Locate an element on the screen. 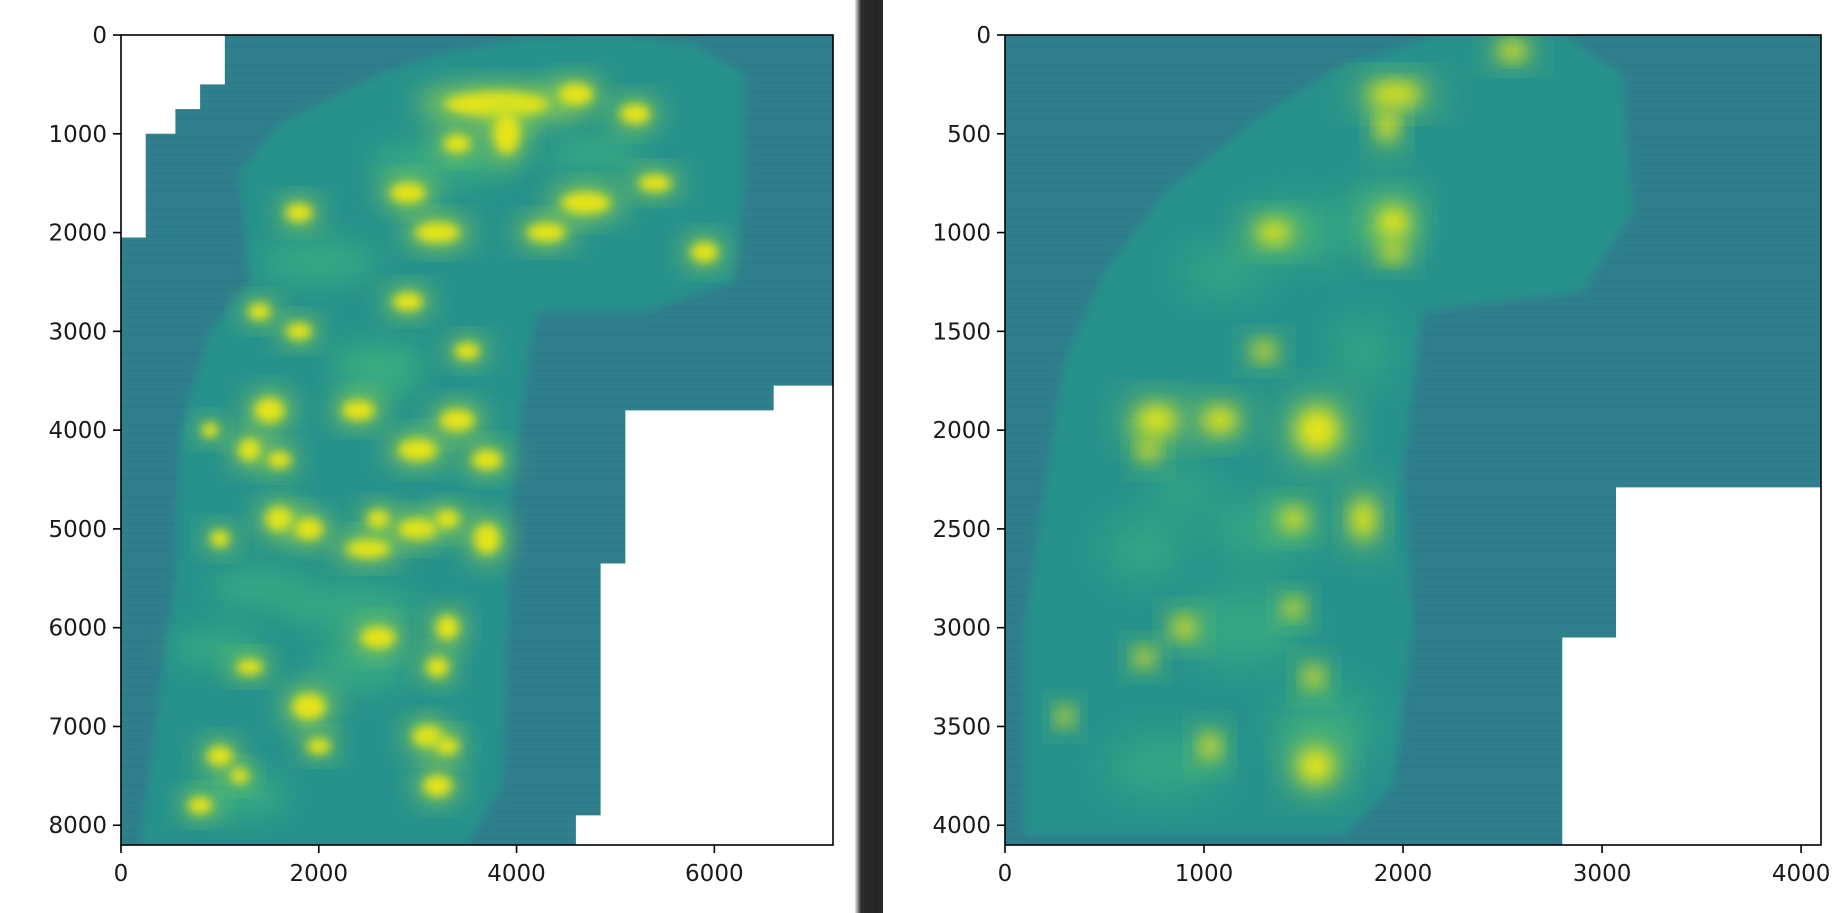  x-tick-label: 0 is located at coordinates (1005, 874).